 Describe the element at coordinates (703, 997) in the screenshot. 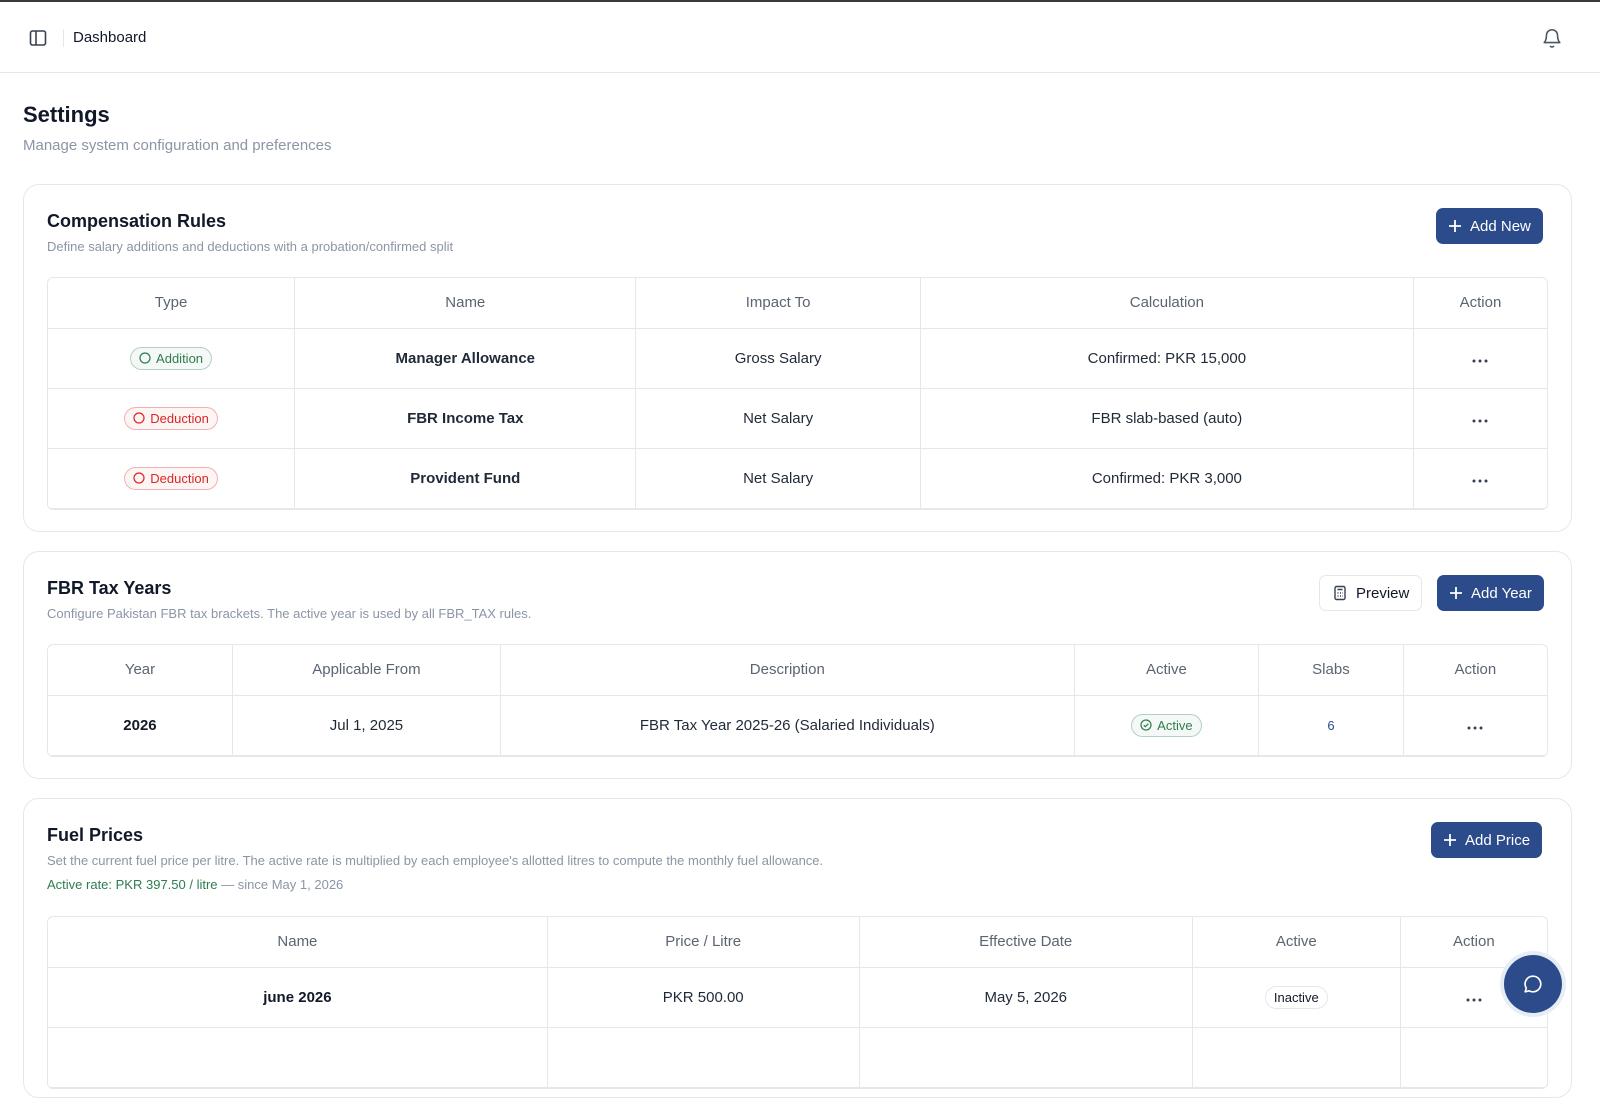

I see `table-cell: PKR 500.00` at that location.